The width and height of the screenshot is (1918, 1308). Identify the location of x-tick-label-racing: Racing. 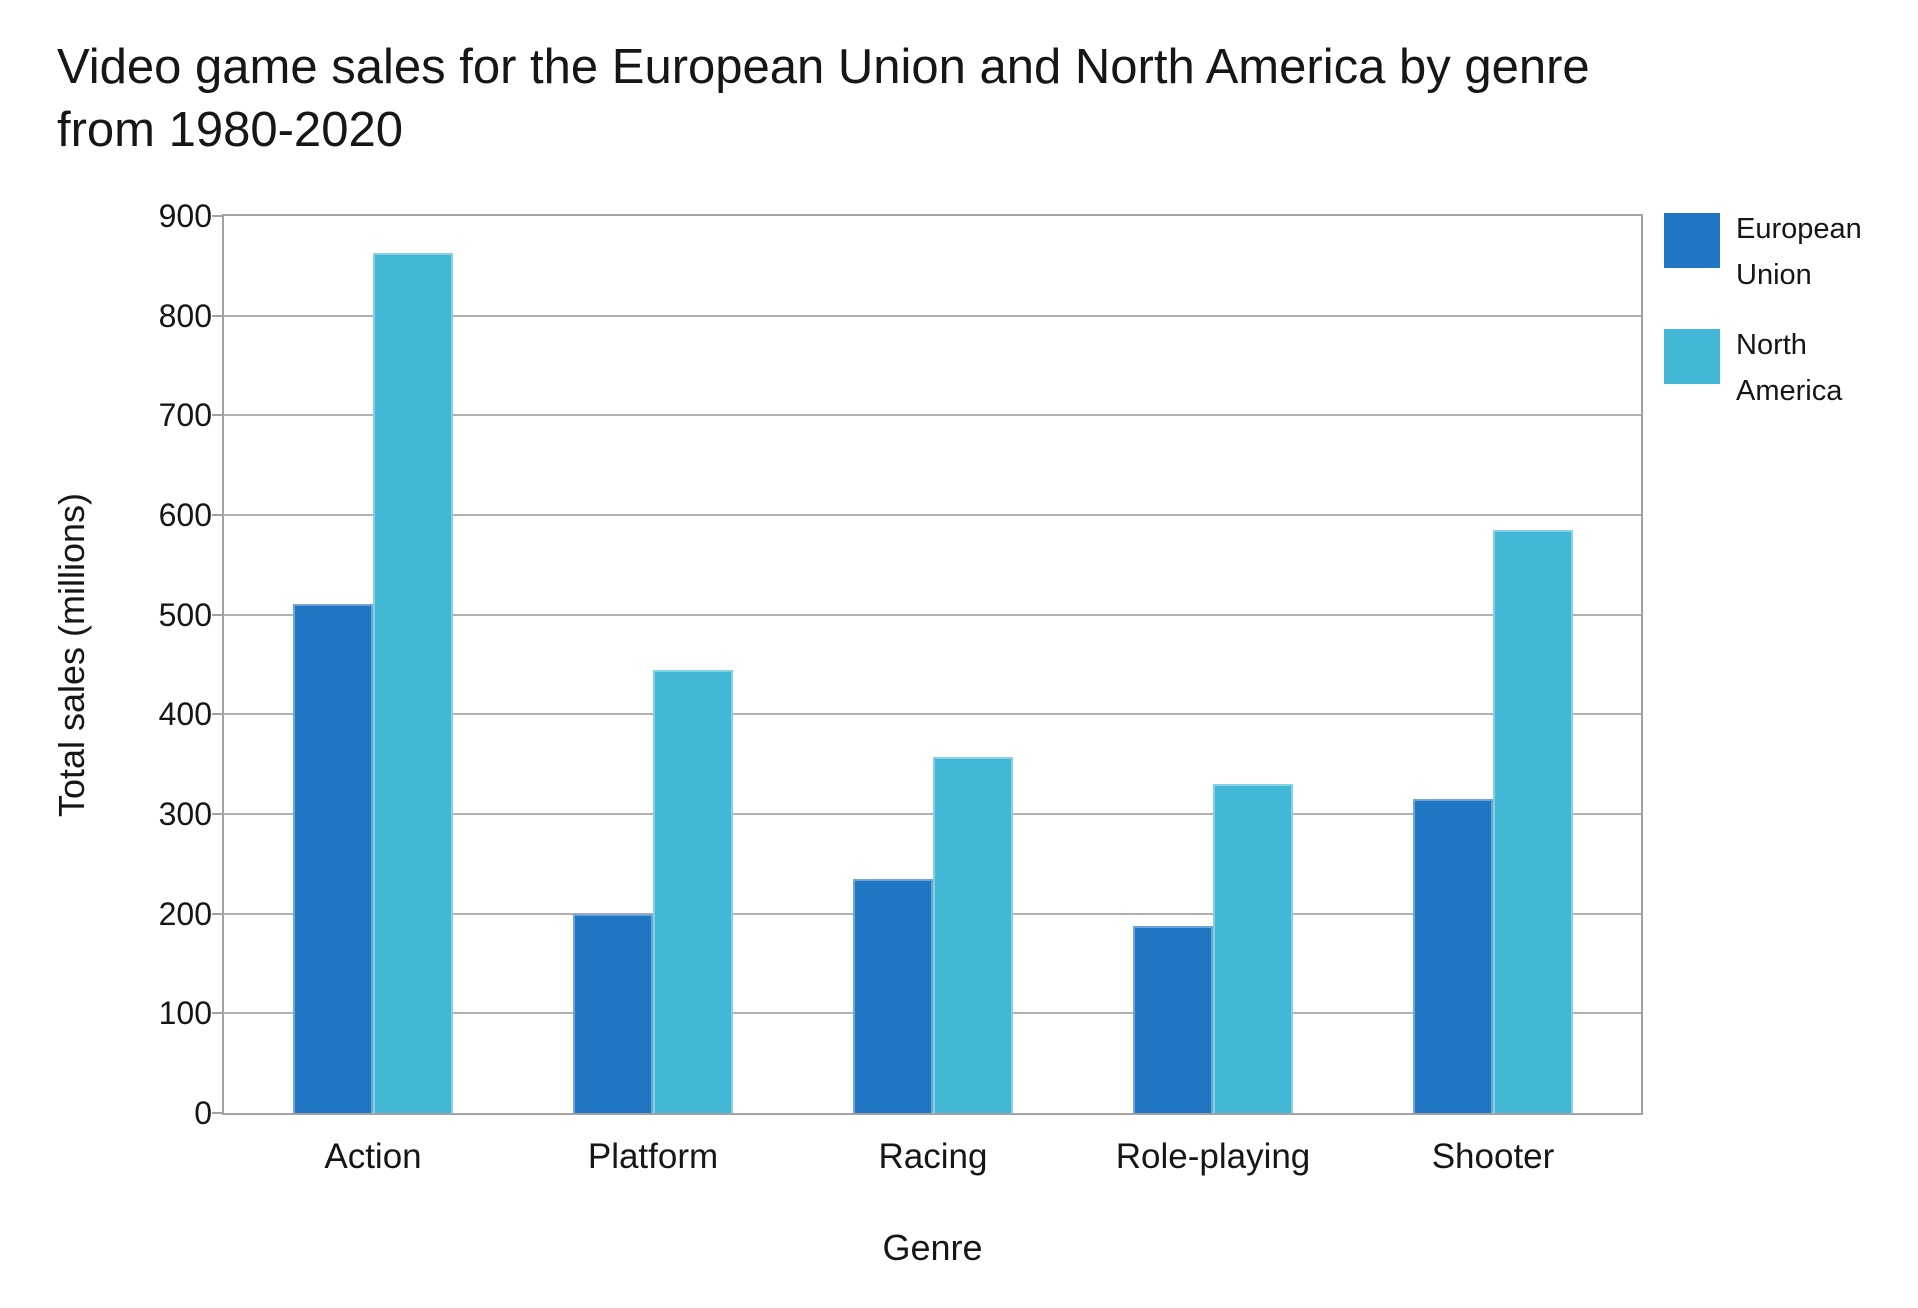
(933, 1156).